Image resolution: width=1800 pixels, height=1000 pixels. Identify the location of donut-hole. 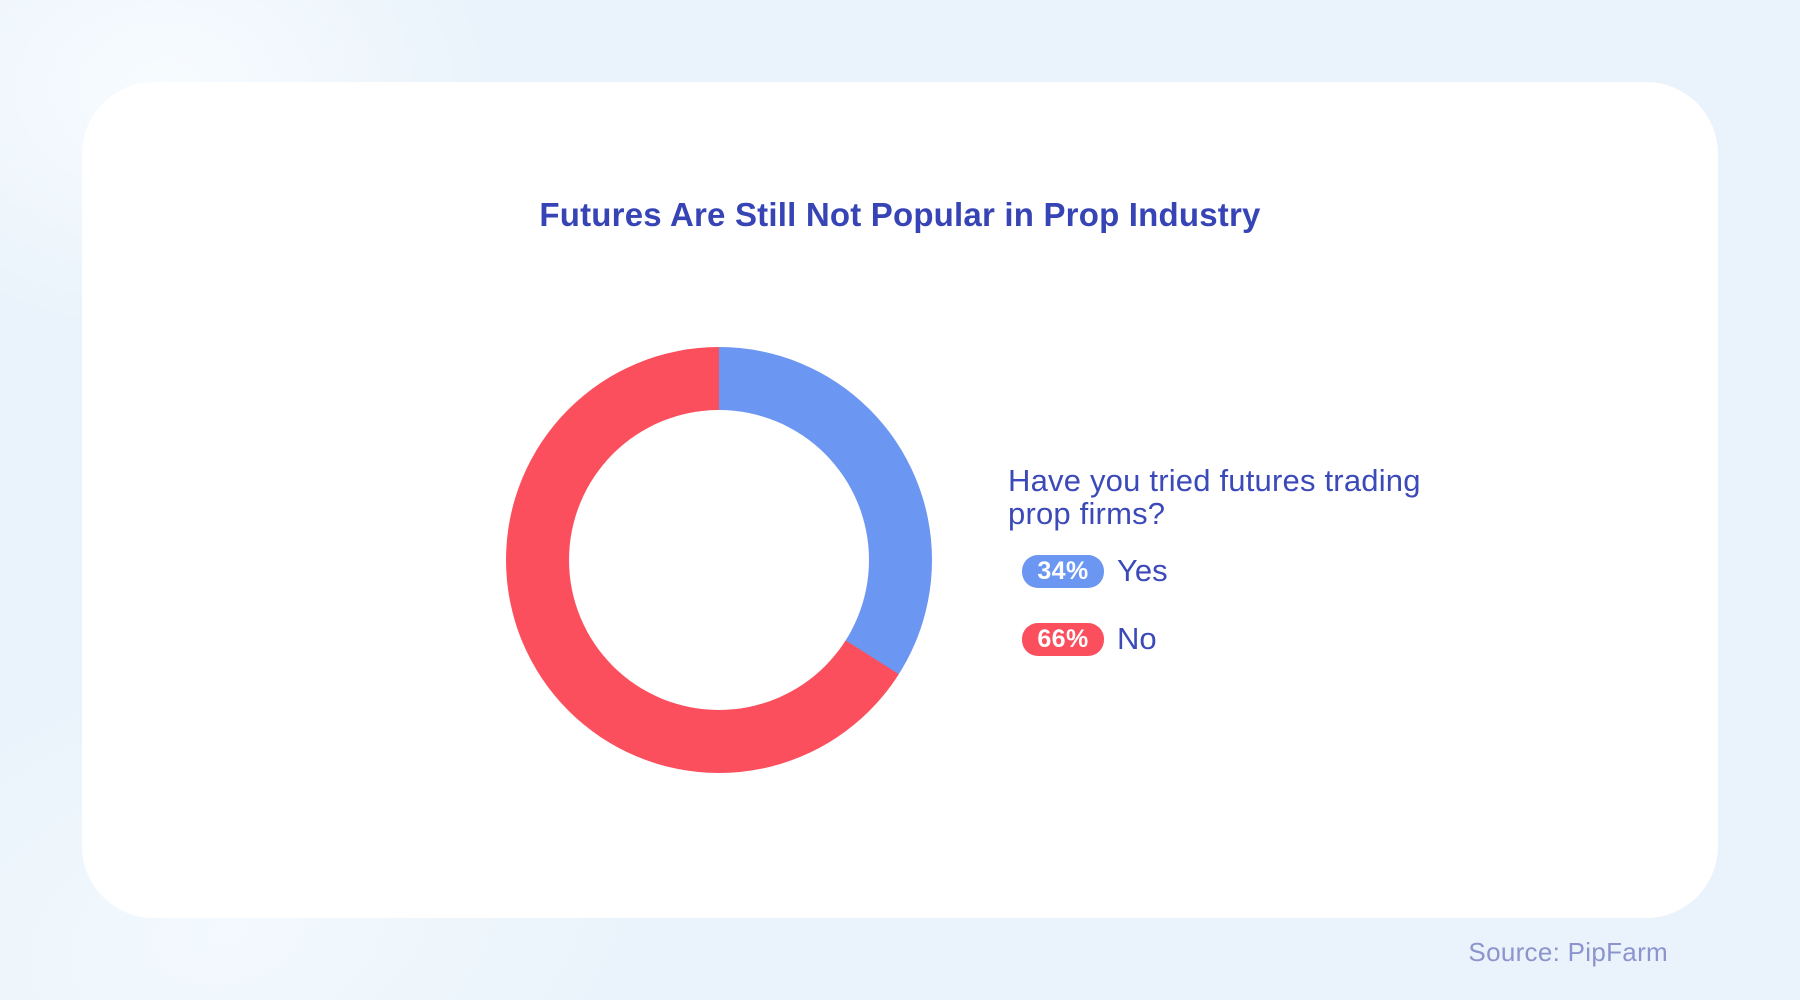
(719, 560).